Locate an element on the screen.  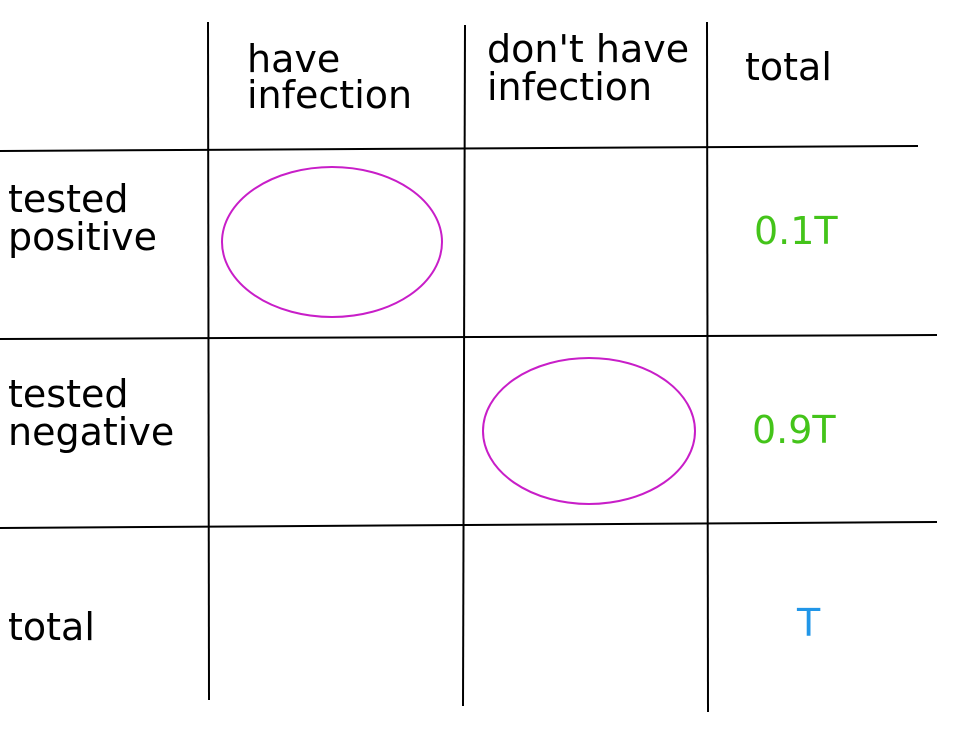
cell-value: T is located at coordinates (808, 623).